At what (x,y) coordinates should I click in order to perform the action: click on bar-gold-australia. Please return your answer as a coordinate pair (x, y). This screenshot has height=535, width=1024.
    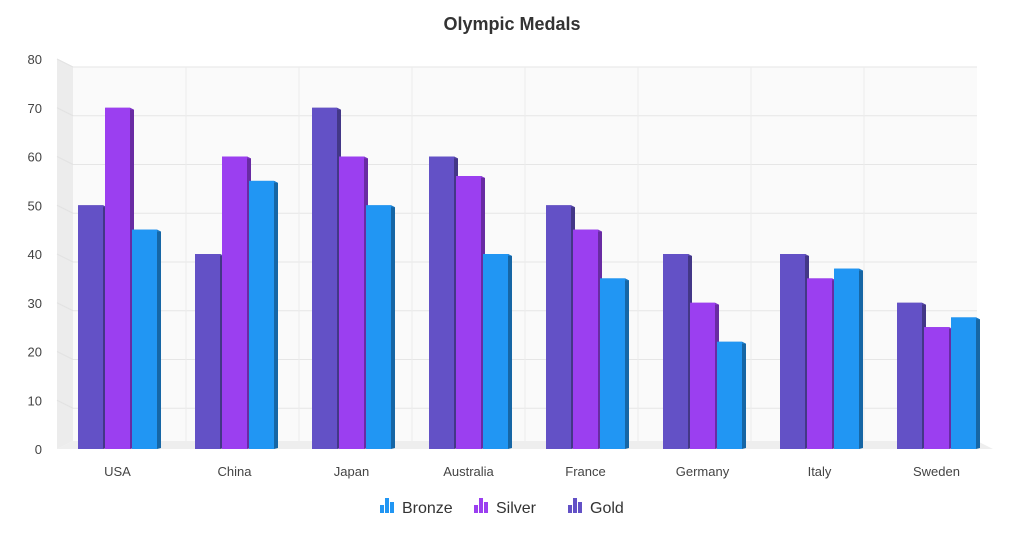
    Looking at the image, I should click on (443, 303).